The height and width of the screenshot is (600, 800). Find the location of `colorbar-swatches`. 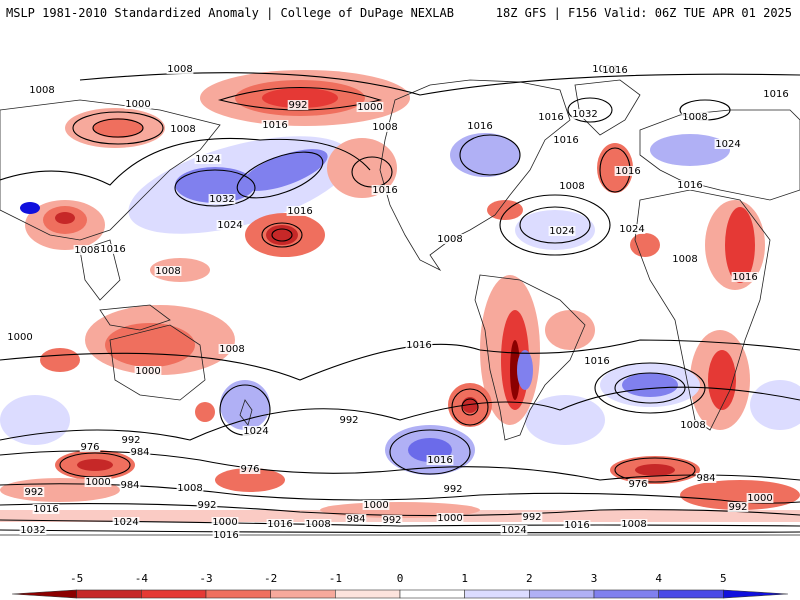

colorbar-swatches is located at coordinates (400, 594).